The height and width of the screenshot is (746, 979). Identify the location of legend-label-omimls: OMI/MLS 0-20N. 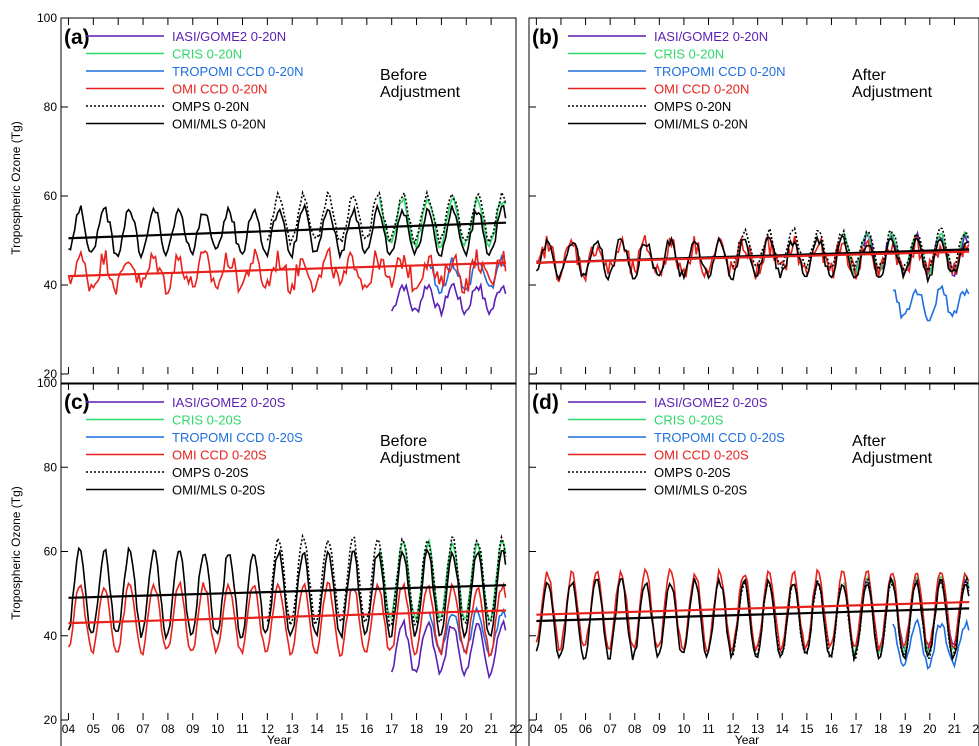
(219, 124).